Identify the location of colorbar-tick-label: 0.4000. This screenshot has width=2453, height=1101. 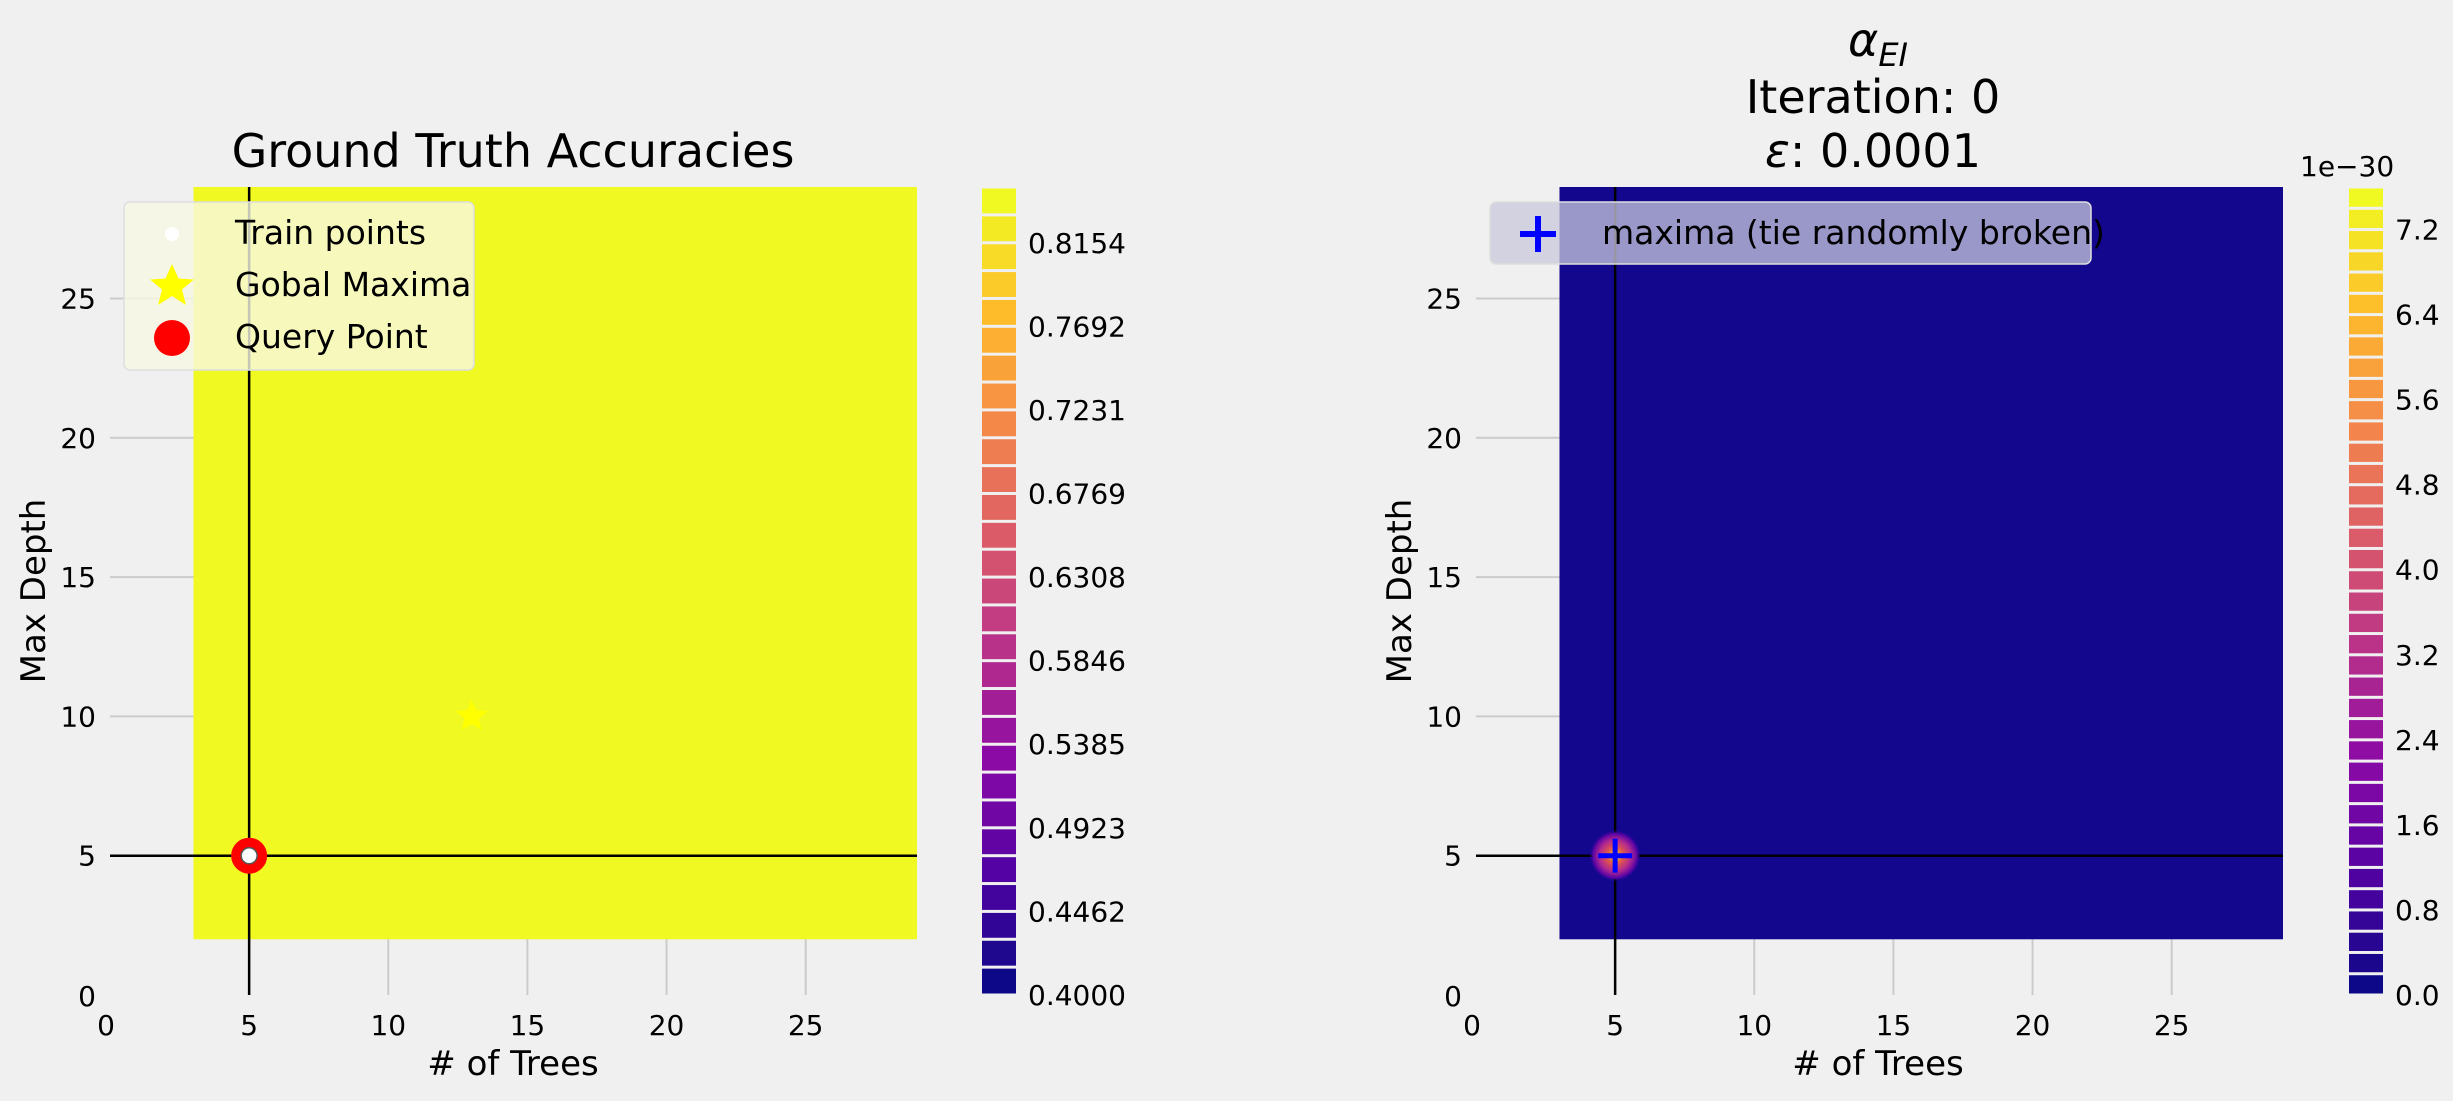
(1077, 995).